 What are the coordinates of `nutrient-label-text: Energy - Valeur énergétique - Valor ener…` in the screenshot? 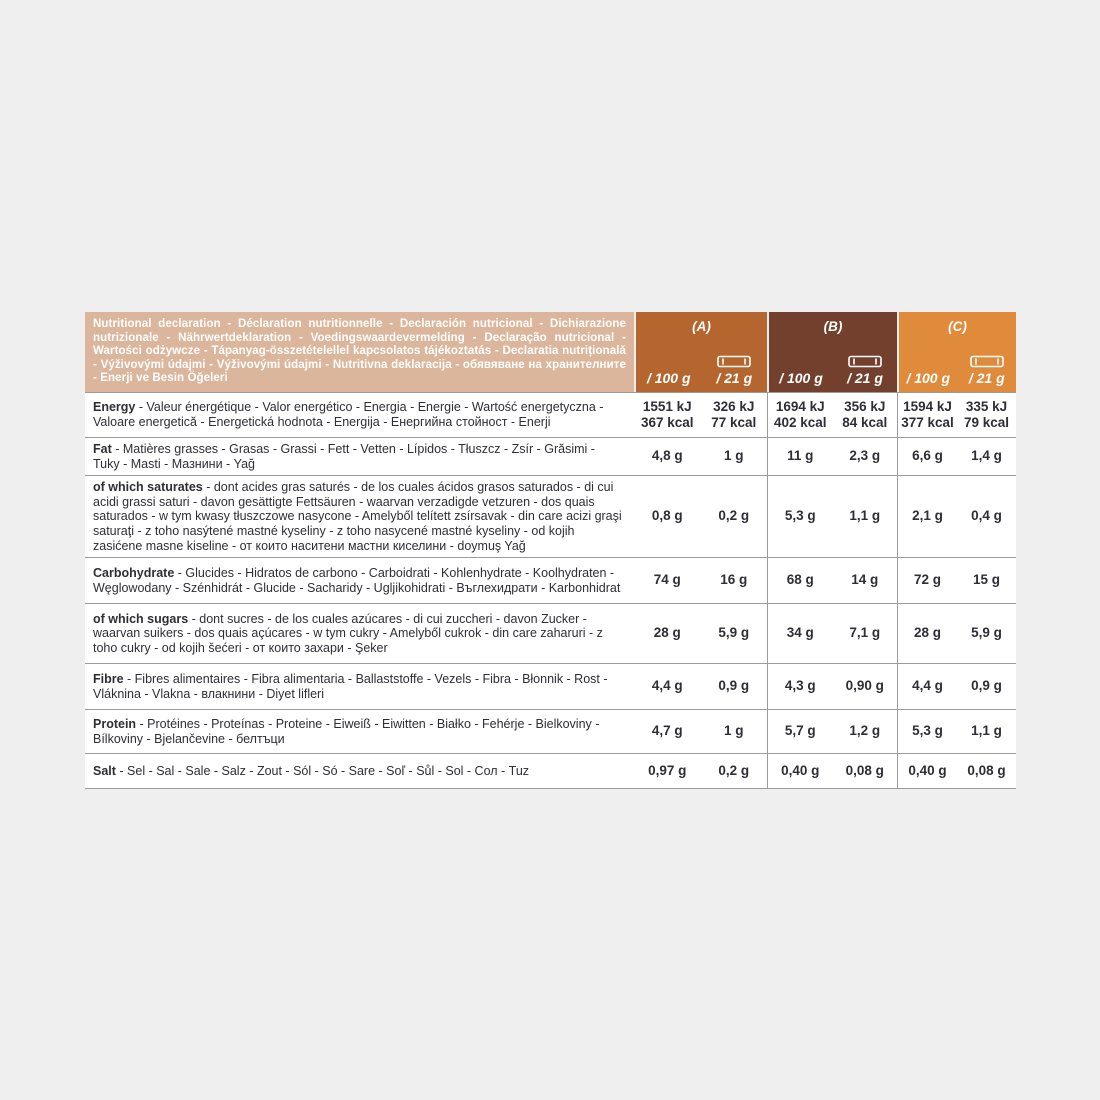 It's located at (358, 414).